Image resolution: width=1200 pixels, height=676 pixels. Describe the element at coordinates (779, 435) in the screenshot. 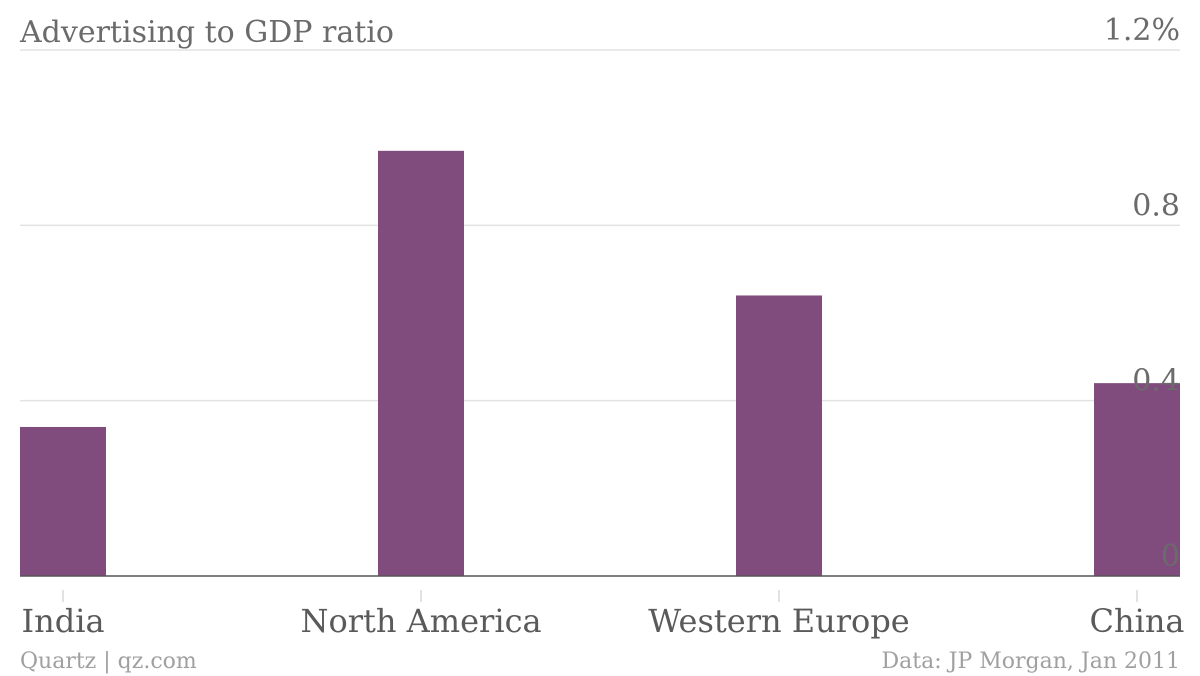

I see `bar-western-europe` at that location.